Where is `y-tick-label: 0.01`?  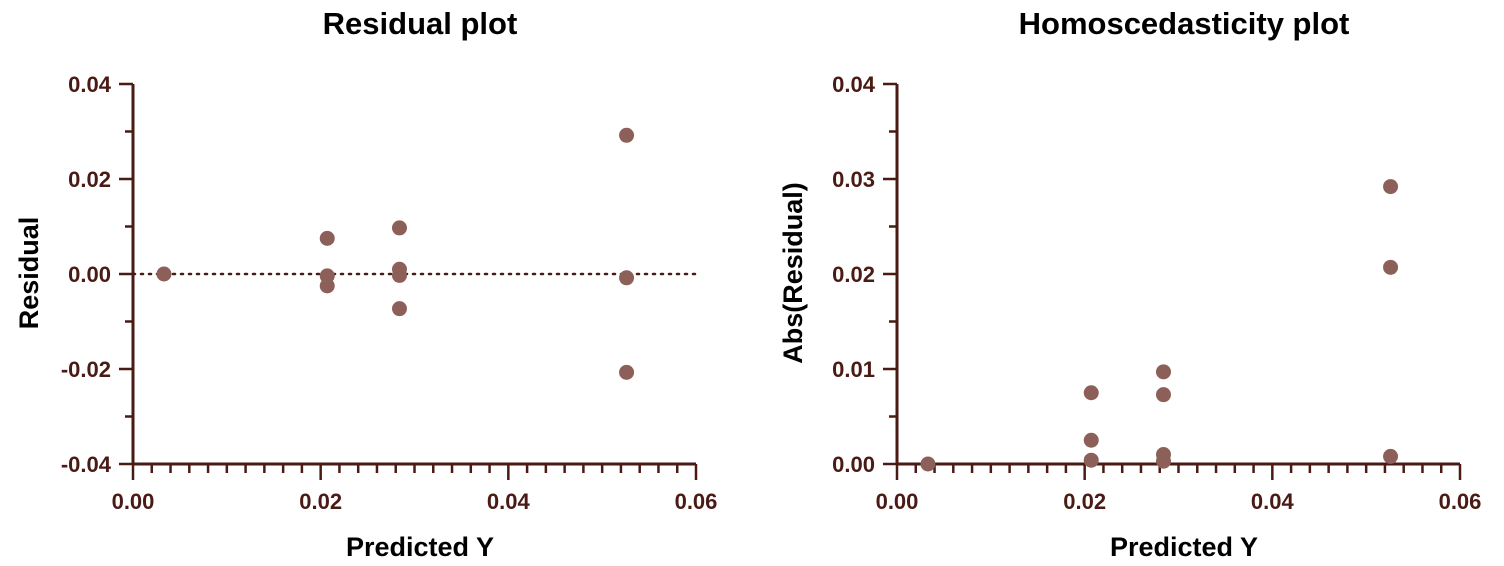
y-tick-label: 0.01 is located at coordinates (853, 369).